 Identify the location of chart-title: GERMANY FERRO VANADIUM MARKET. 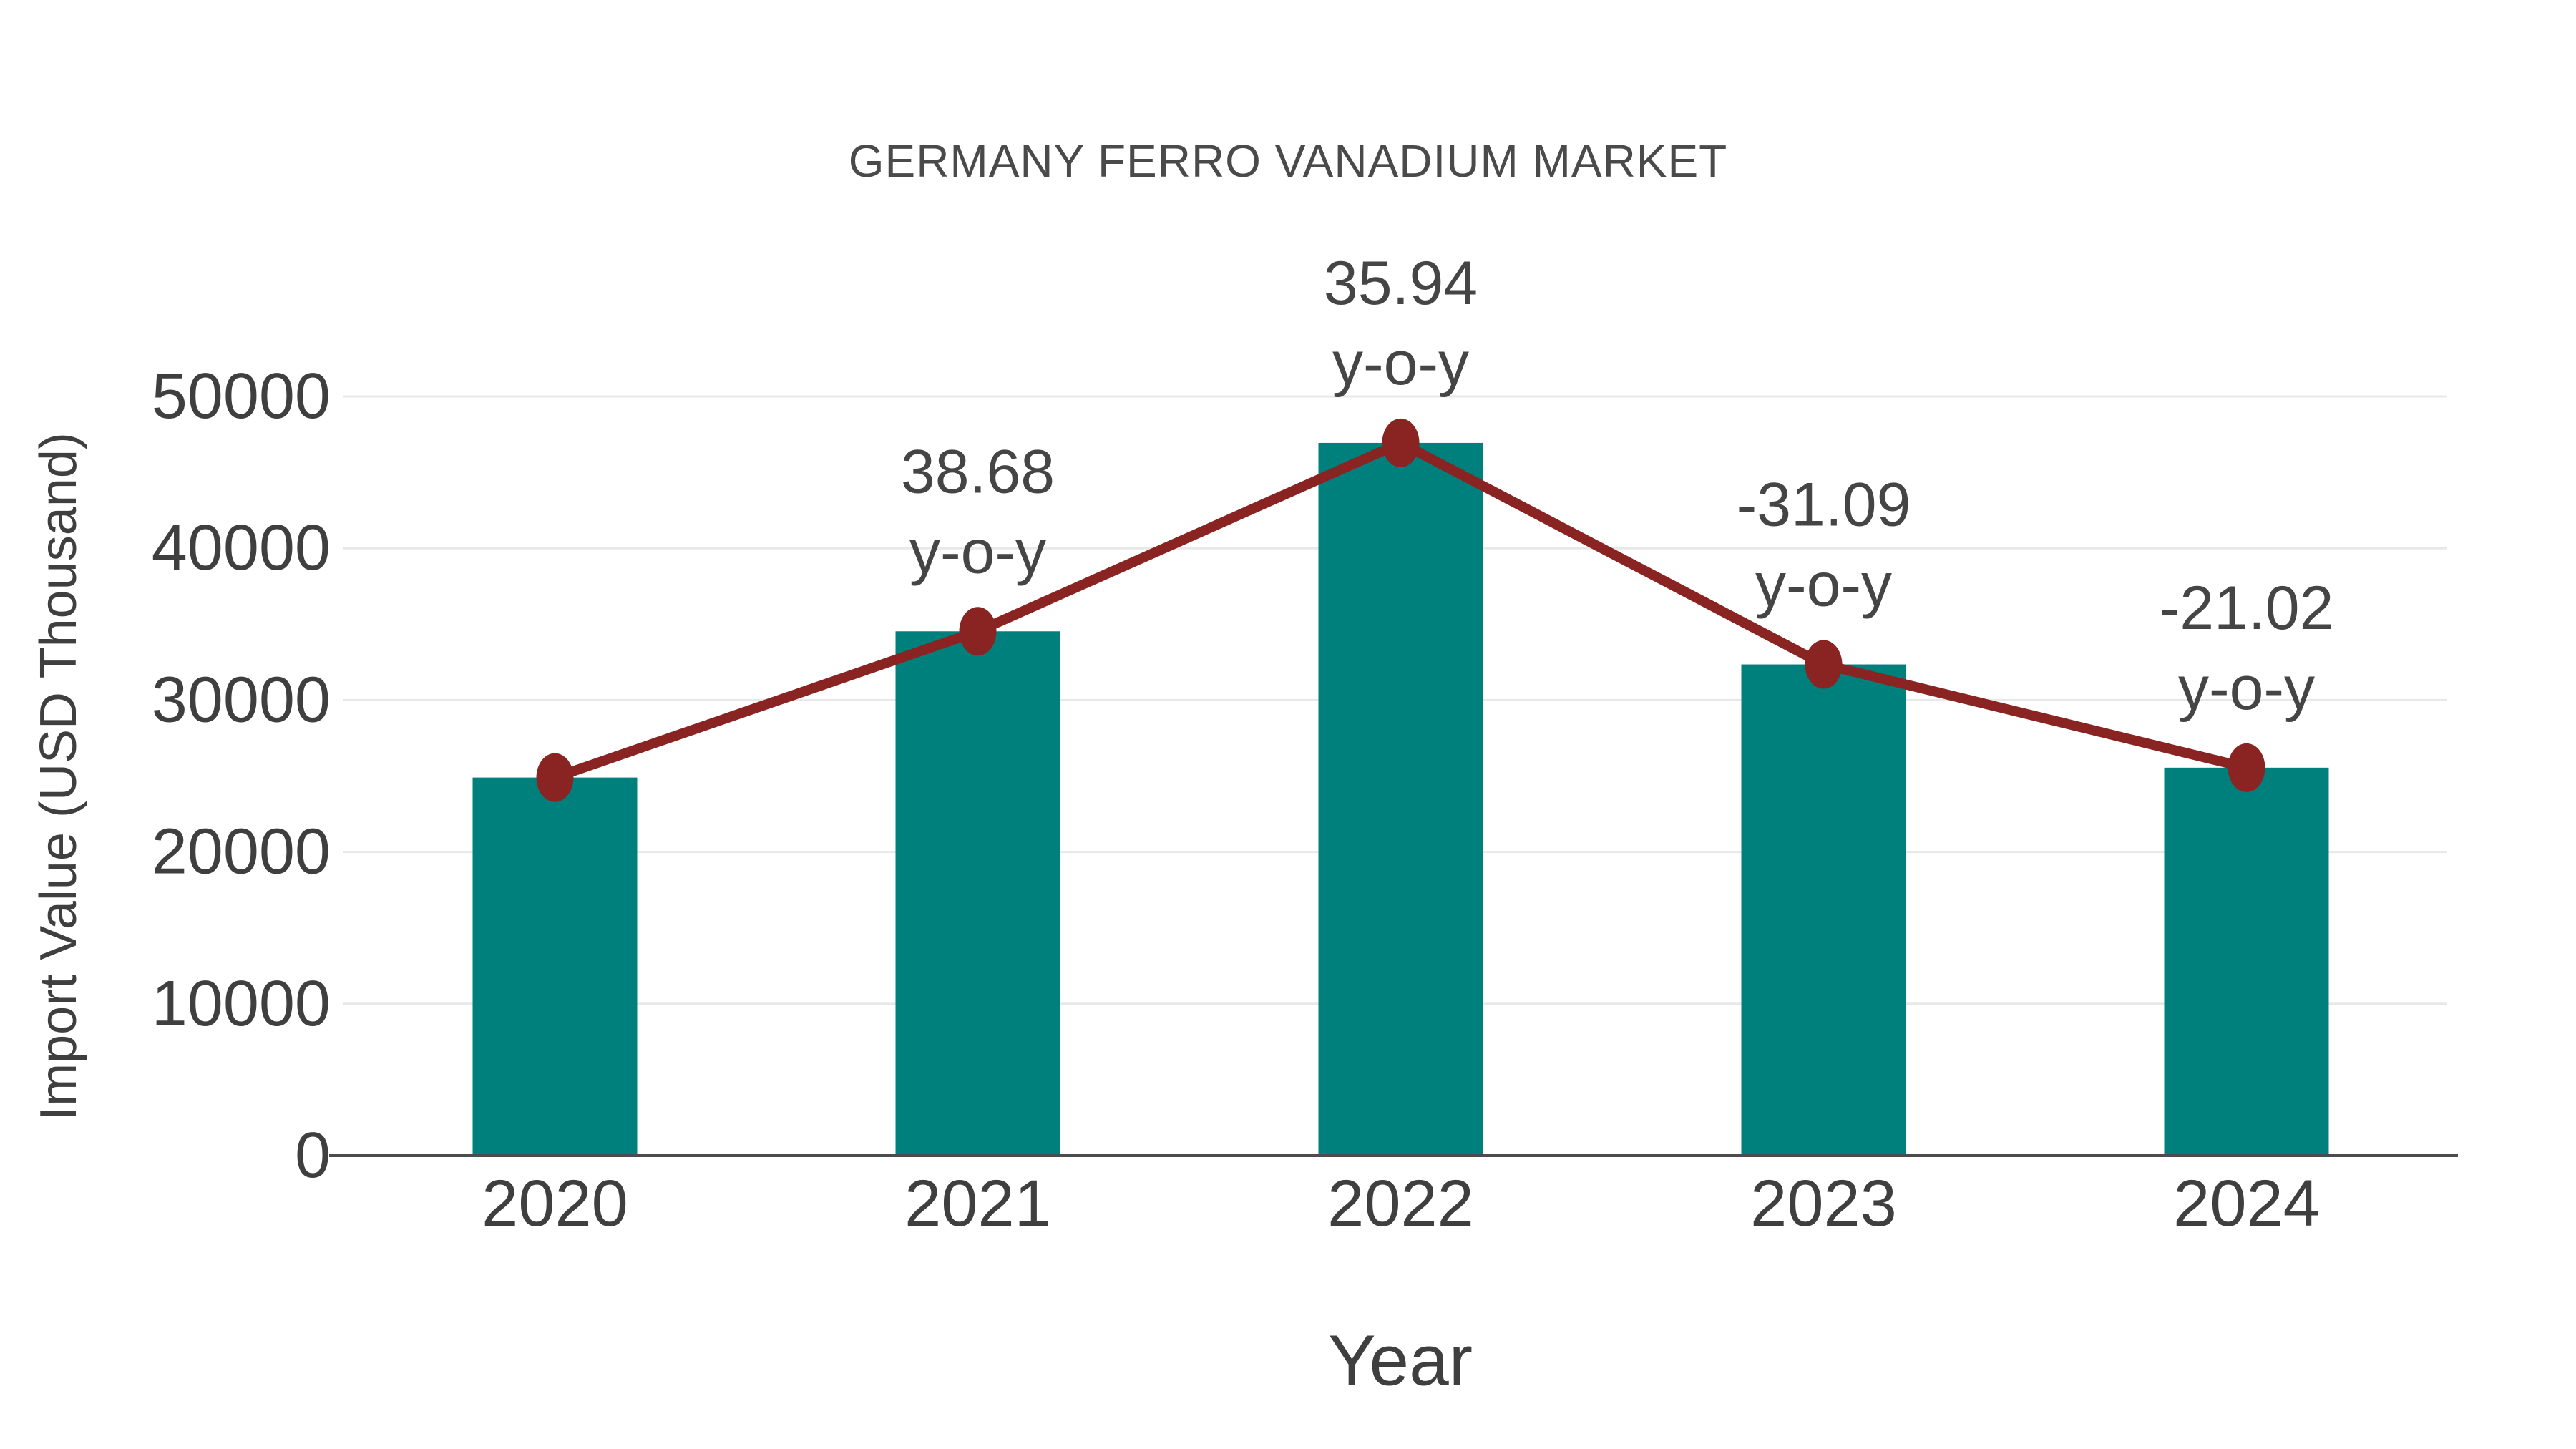
(1288, 161).